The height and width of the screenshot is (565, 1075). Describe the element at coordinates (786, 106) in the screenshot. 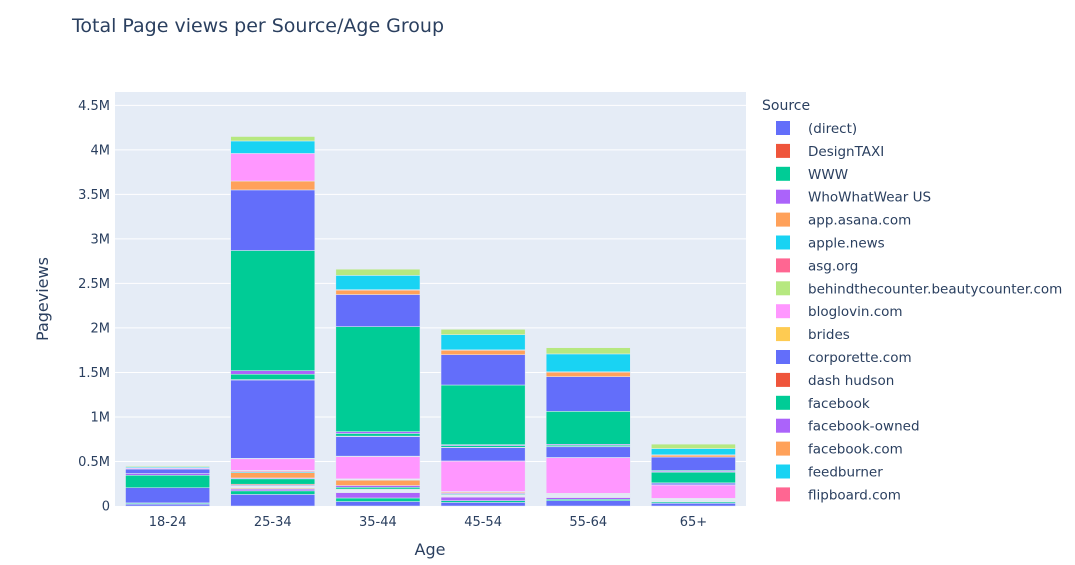

I see `legend-title: Source` at that location.